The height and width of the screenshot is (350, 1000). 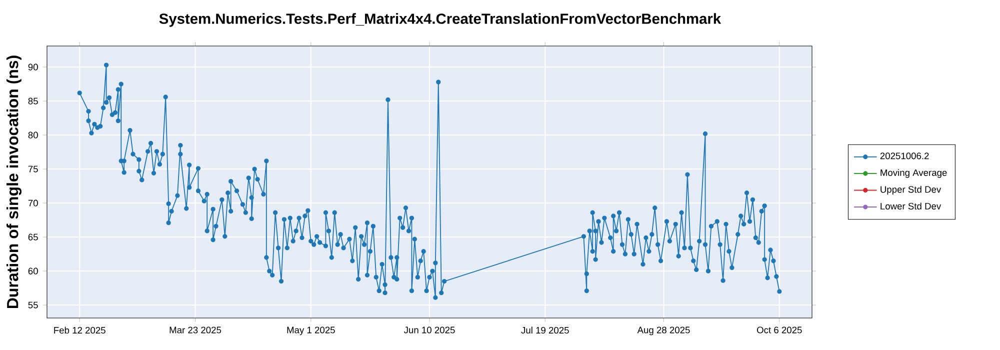 What do you see at coordinates (779, 330) in the screenshot?
I see `x-tick-label: Oct 6 2025` at bounding box center [779, 330].